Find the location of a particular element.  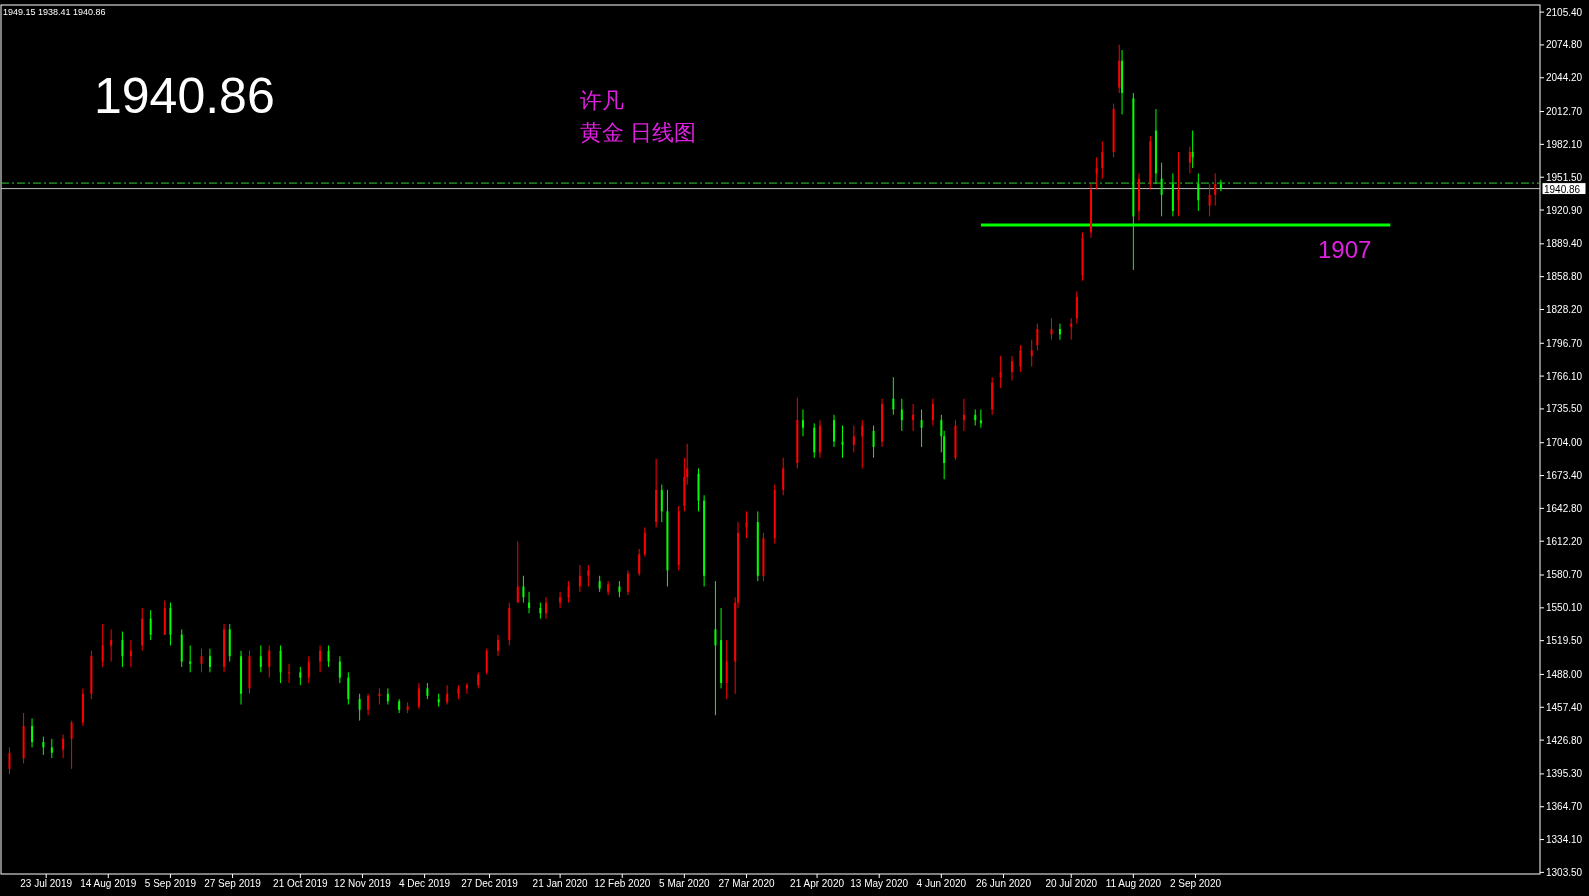

x-tick-label: 5 Sep 2019 is located at coordinates (170, 883).